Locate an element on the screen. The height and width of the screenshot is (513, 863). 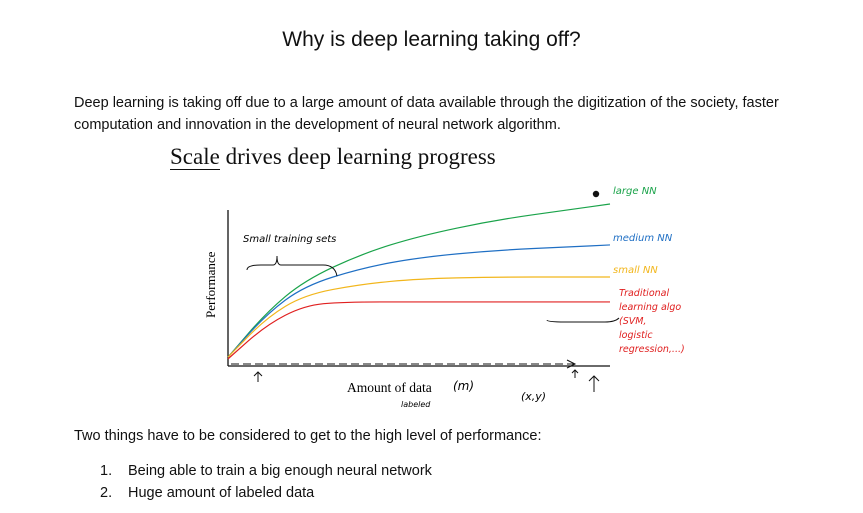
data-arrow-head is located at coordinates (571, 364).